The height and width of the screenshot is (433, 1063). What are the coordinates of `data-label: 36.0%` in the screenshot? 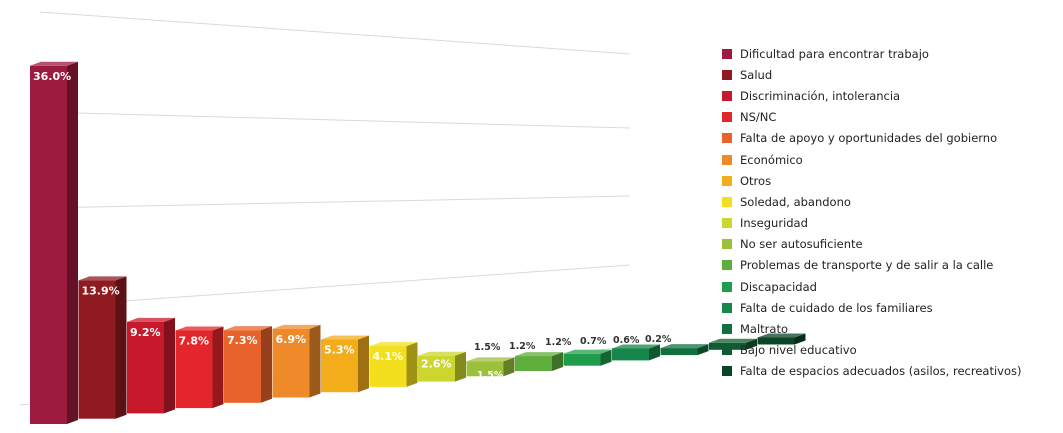 It's located at (52, 76).